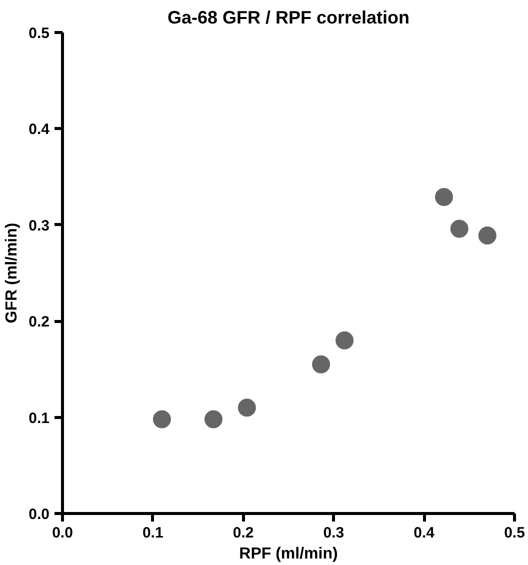  Describe the element at coordinates (39, 418) in the screenshot. I see `y-tick-label: 0.1` at that location.